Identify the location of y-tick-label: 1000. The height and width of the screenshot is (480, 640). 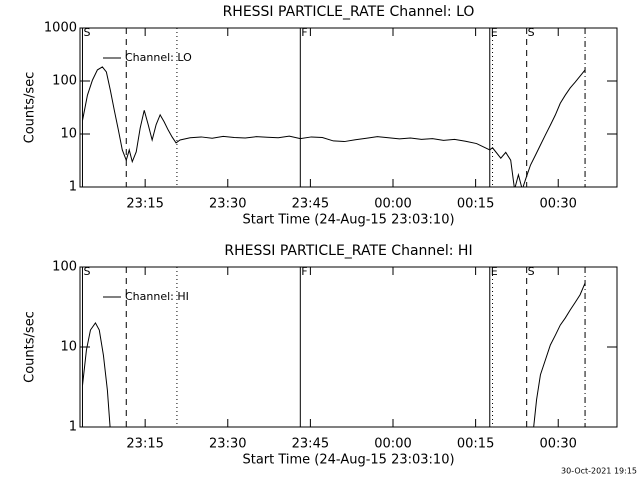
(60, 28).